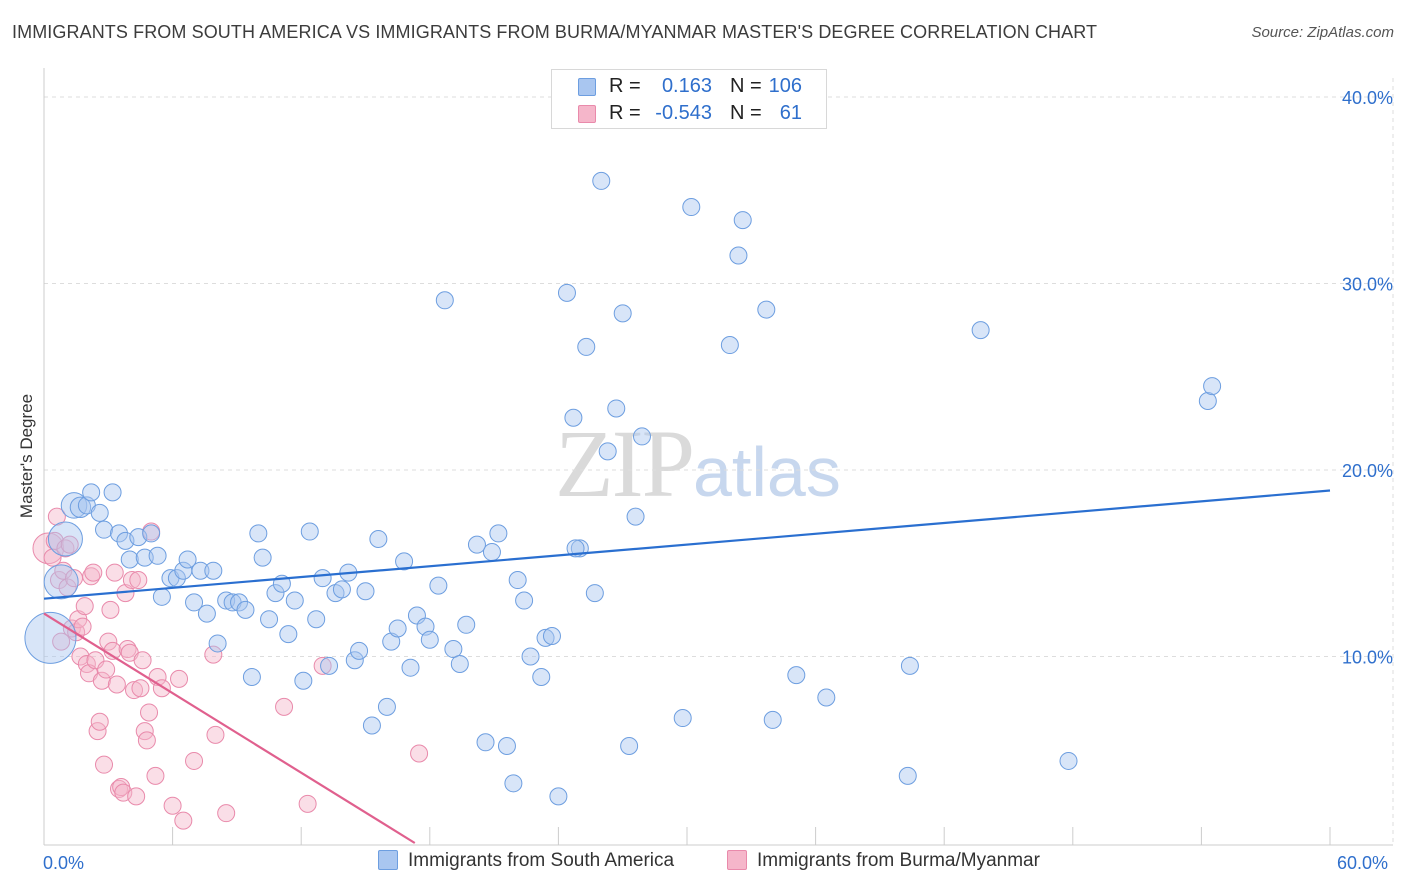 This screenshot has height=892, width=1406. What do you see at coordinates (587, 87) in the screenshot?
I see `legend-swatch-blue` at bounding box center [587, 87].